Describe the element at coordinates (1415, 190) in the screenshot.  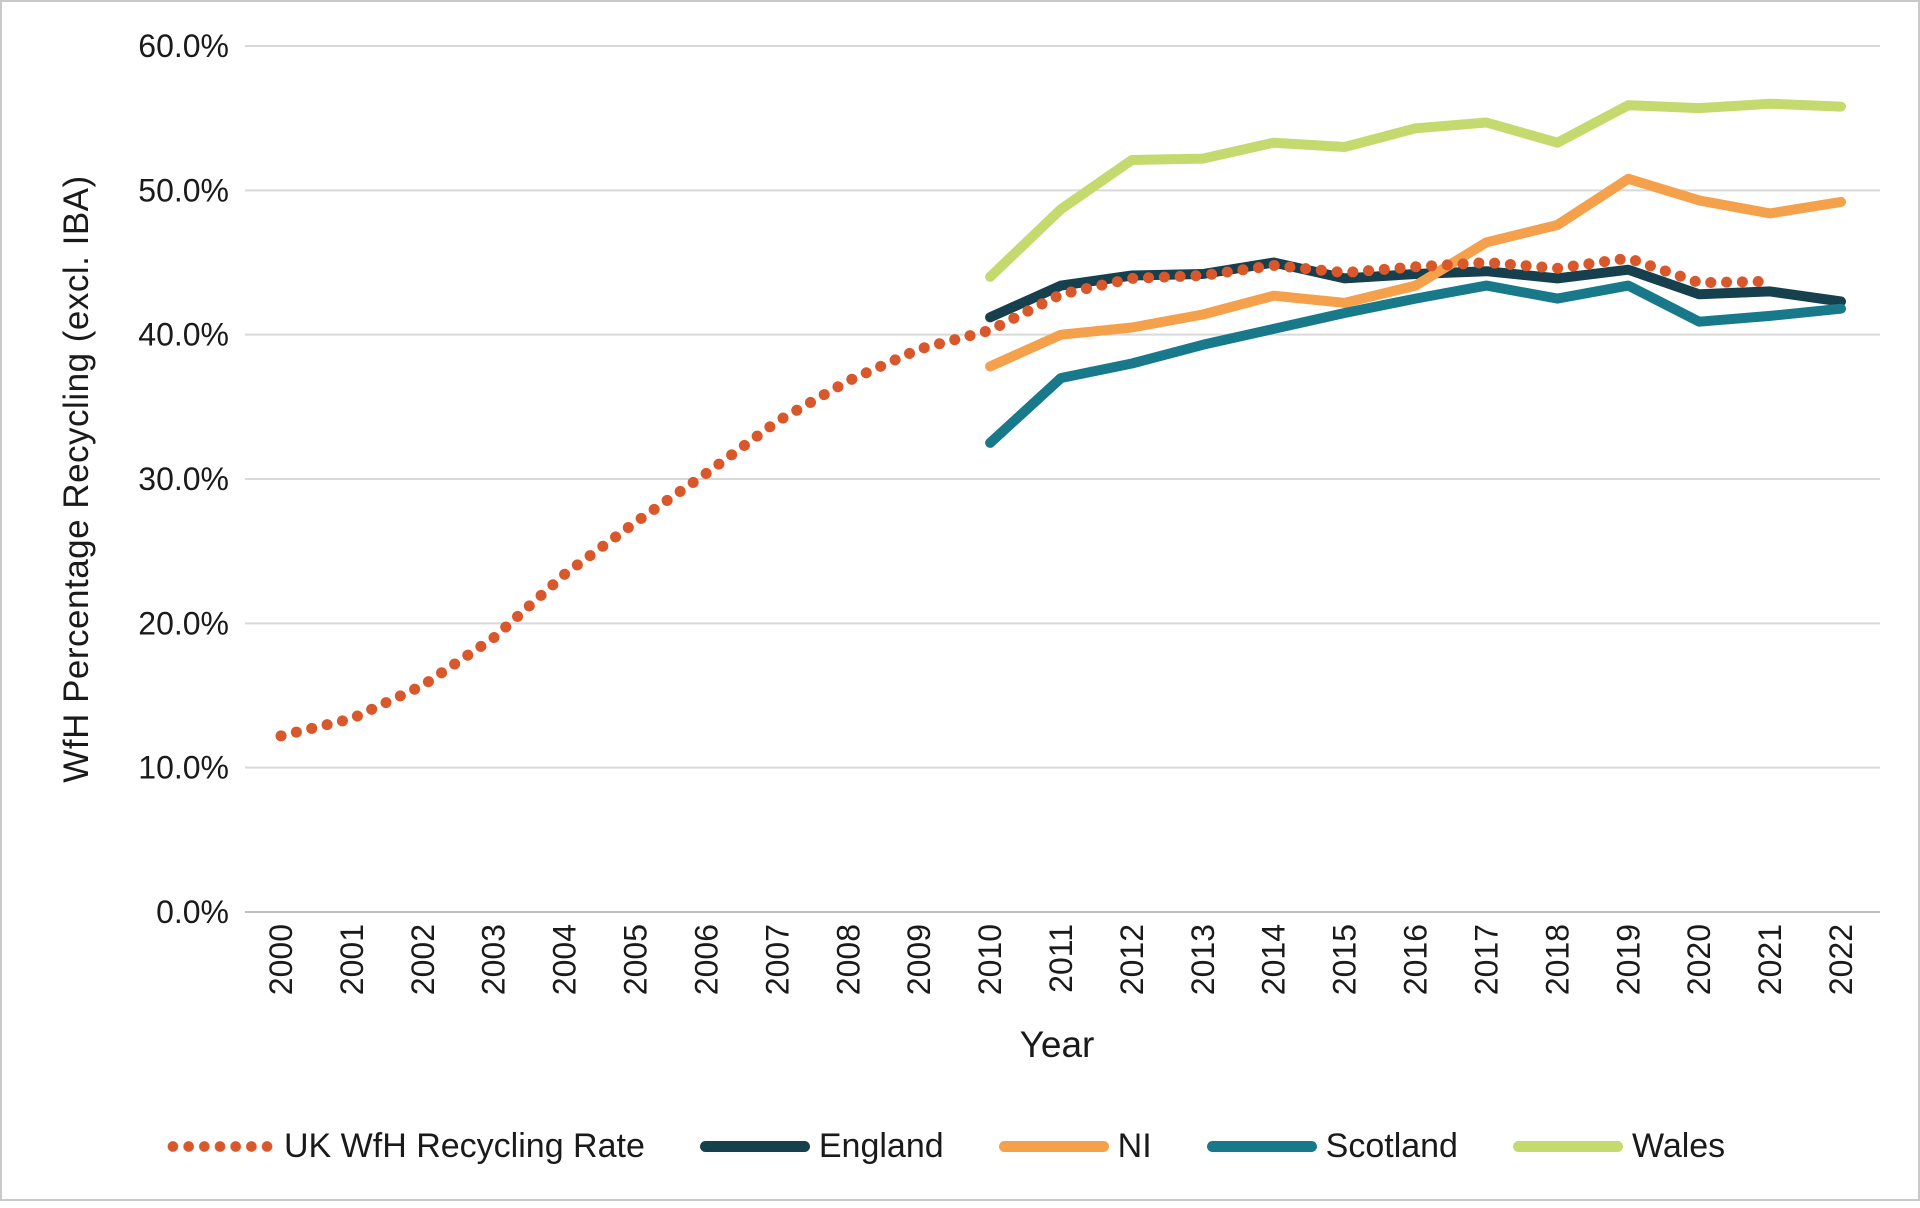
I see `series-line-wales` at that location.